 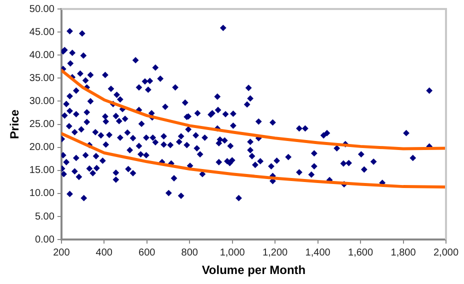 What do you see at coordinates (44, 240) in the screenshot?
I see `y-tick-label: 0.00` at bounding box center [44, 240].